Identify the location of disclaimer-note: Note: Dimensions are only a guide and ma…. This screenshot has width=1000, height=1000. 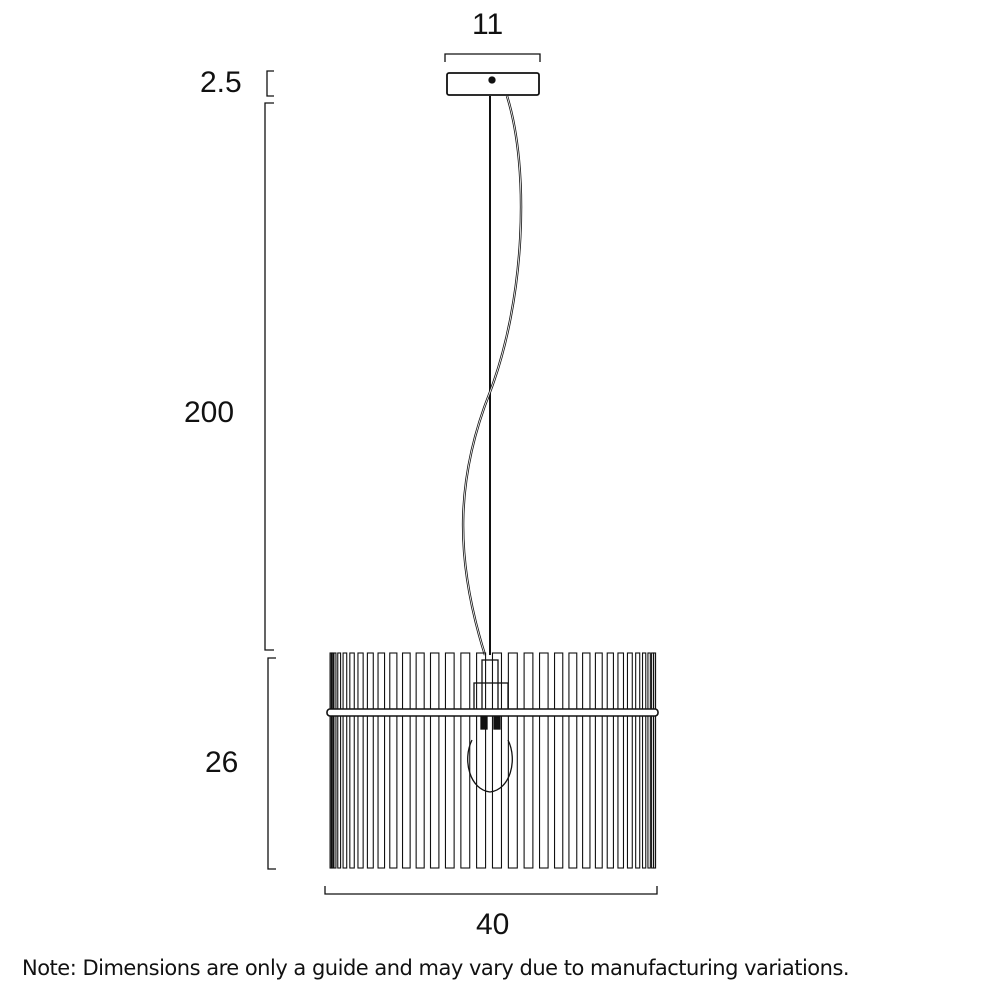
(436, 968).